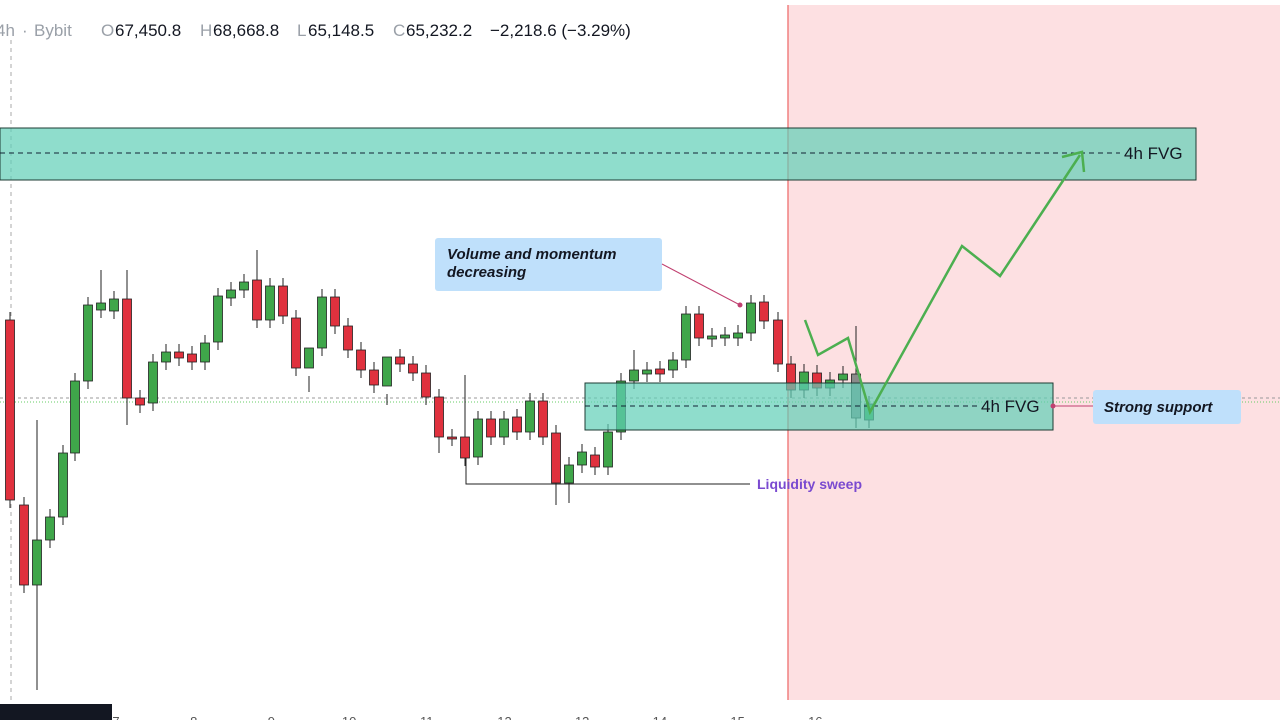 This screenshot has width=1280, height=720. I want to click on exchange: Bybit, so click(53, 30).